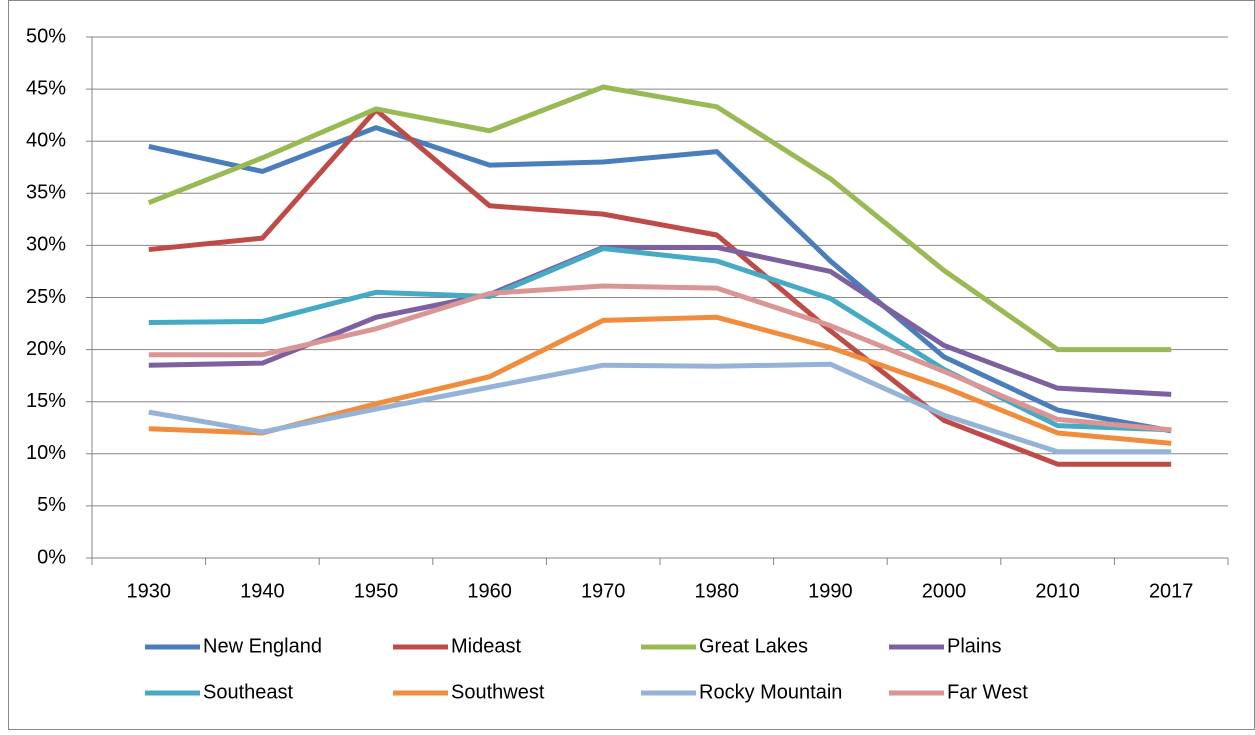 The width and height of the screenshot is (1255, 735). Describe the element at coordinates (46, 453) in the screenshot. I see `y-tick-label: 10%` at that location.